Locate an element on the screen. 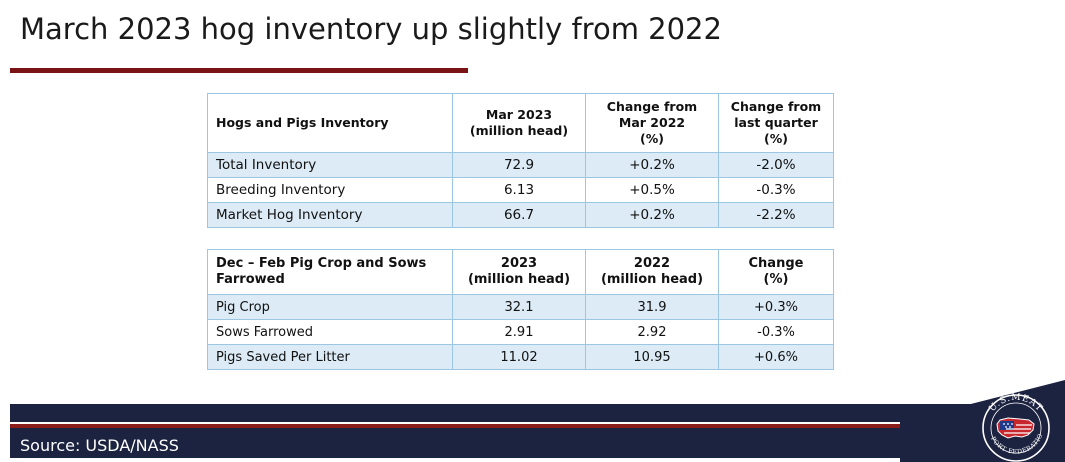  flag-stripes is located at coordinates (1018, 429).